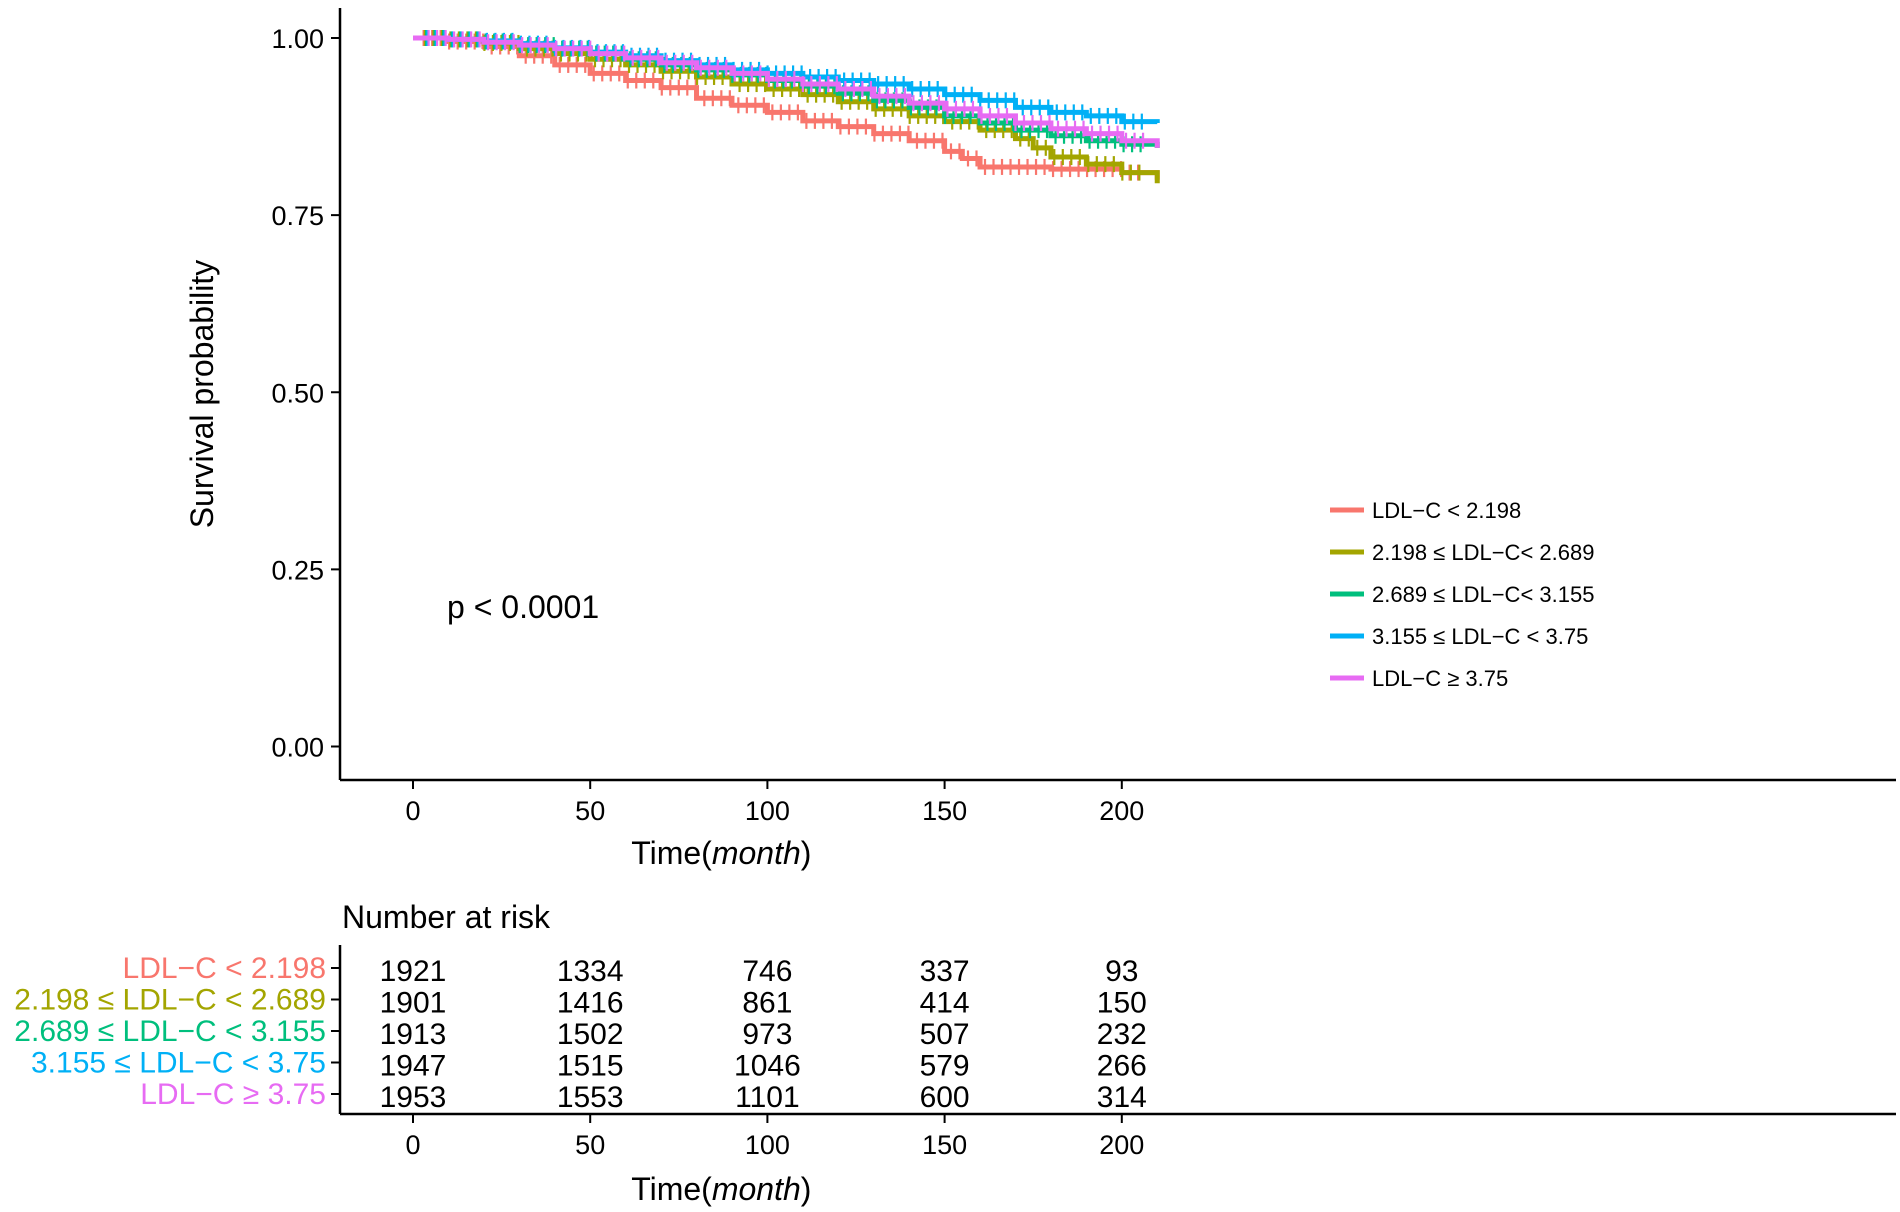 The image size is (1900, 1212). Describe the element at coordinates (413, 971) in the screenshot. I see `risk-count: 1921` at that location.